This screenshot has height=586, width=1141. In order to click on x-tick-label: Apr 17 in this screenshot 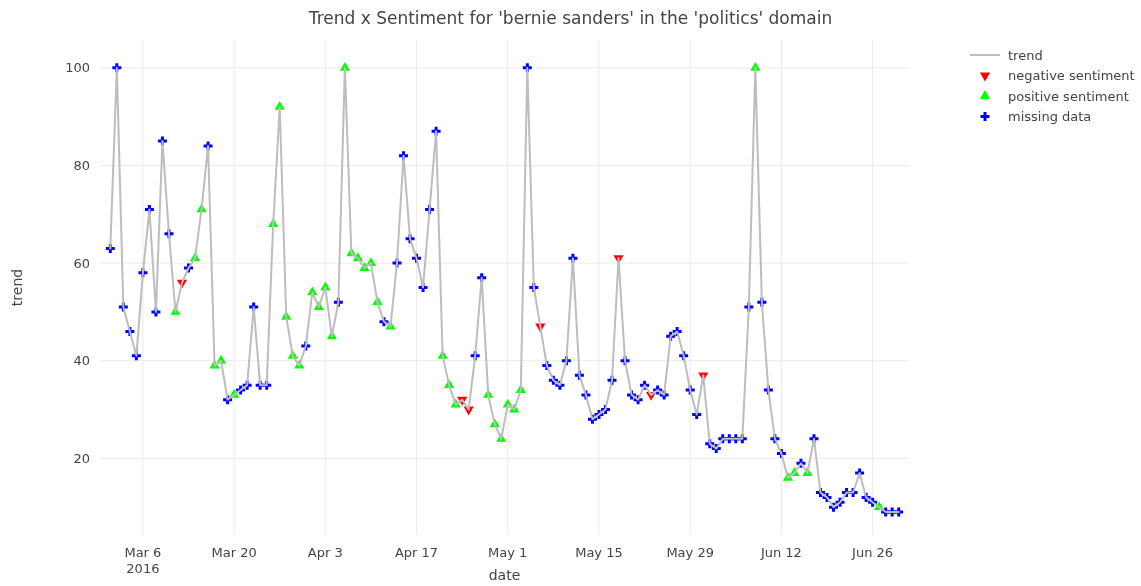, I will do `click(416, 552)`.